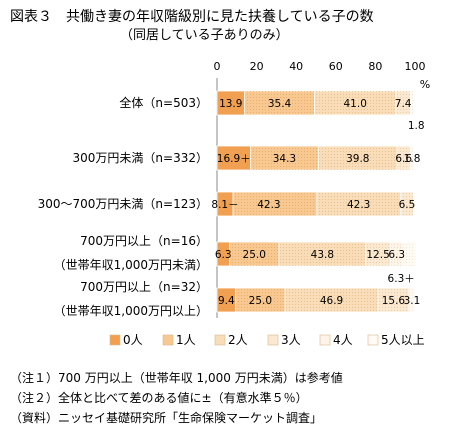 This screenshot has height=438, width=450. Describe the element at coordinates (217, 66) in the screenshot. I see `x-tick-label: 0` at that location.